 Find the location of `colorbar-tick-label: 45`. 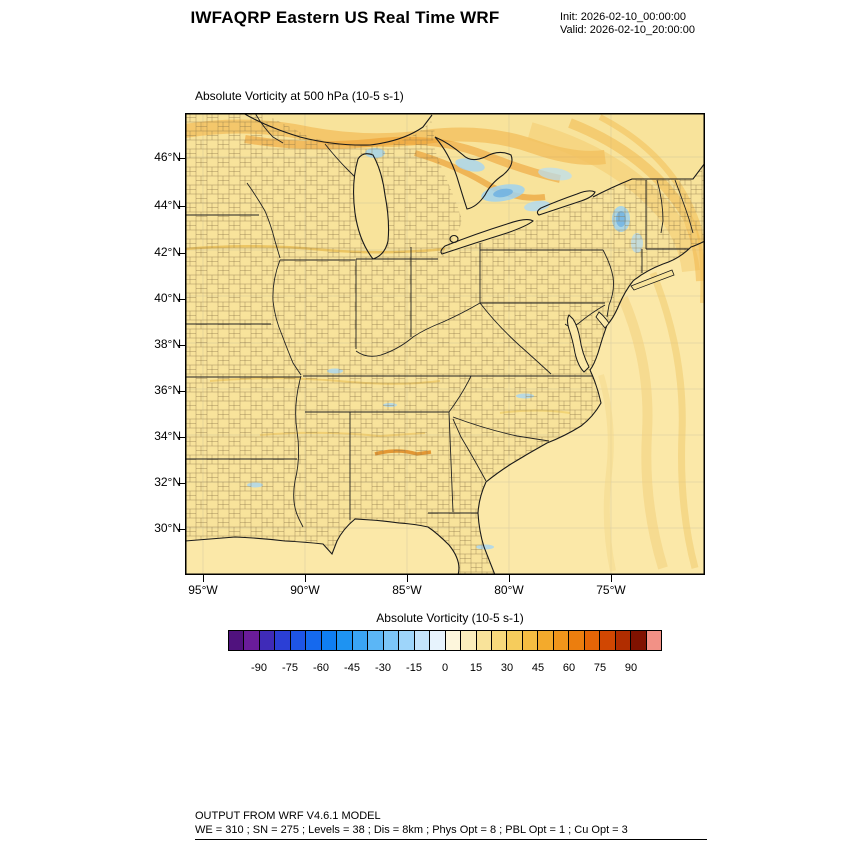

colorbar-tick-label: 45 is located at coordinates (538, 668).